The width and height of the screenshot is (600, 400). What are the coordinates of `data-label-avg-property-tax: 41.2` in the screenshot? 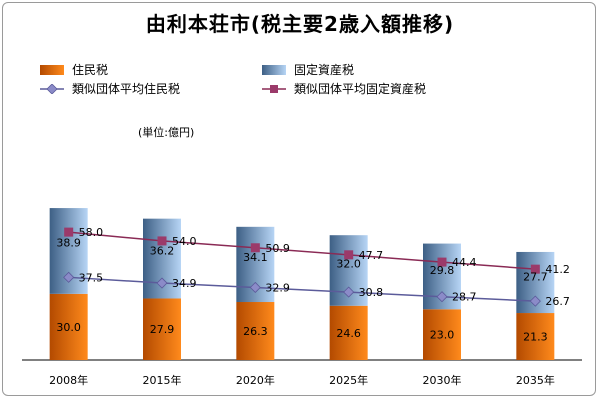 It's located at (557, 269).